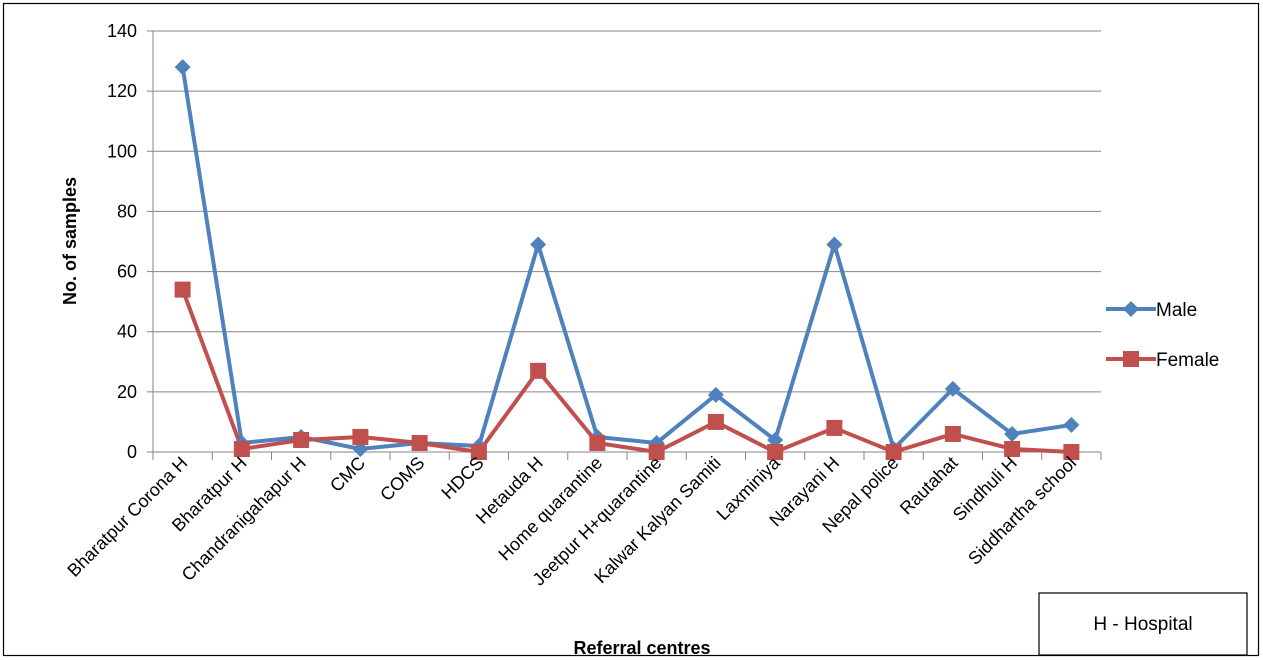  What do you see at coordinates (127, 392) in the screenshot?
I see `y-tick-label: 20` at bounding box center [127, 392].